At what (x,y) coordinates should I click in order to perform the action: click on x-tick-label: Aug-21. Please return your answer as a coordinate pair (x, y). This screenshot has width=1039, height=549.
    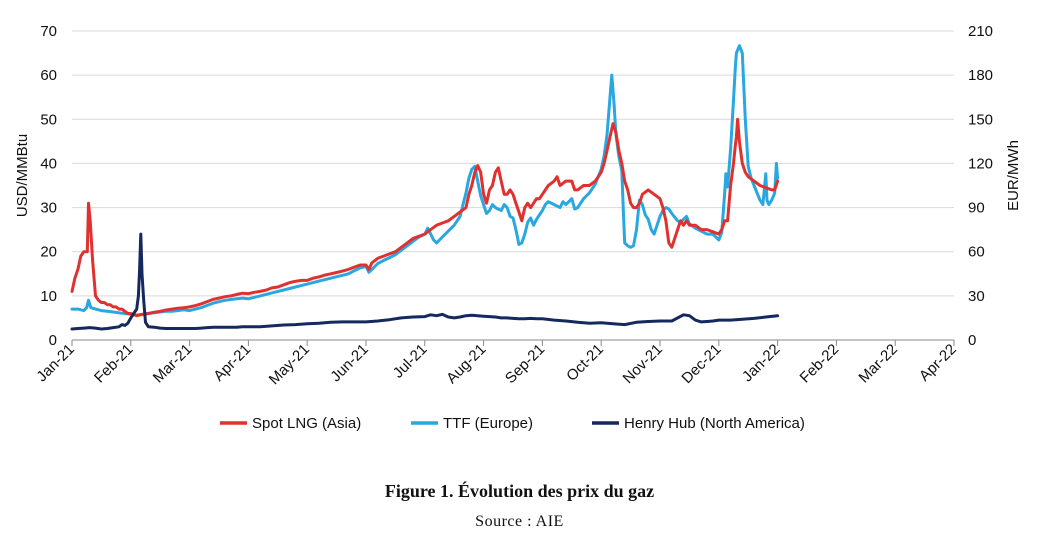
    Looking at the image, I should click on (466, 364).